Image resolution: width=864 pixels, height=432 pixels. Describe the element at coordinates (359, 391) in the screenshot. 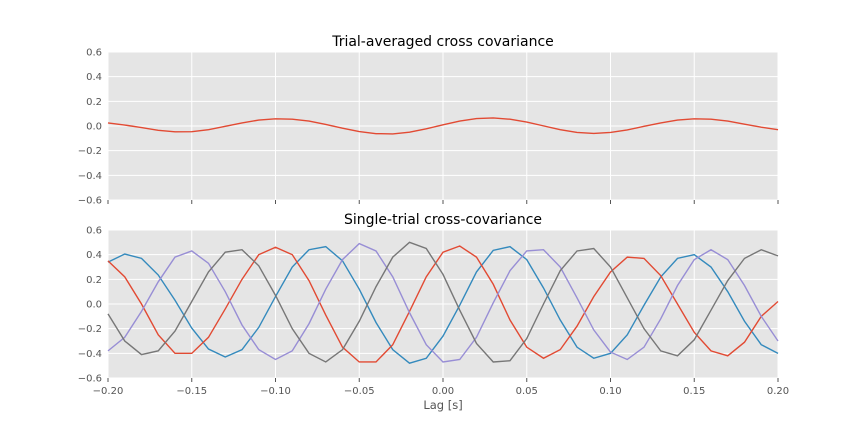

I see `x-tick-label: −0.05` at that location.